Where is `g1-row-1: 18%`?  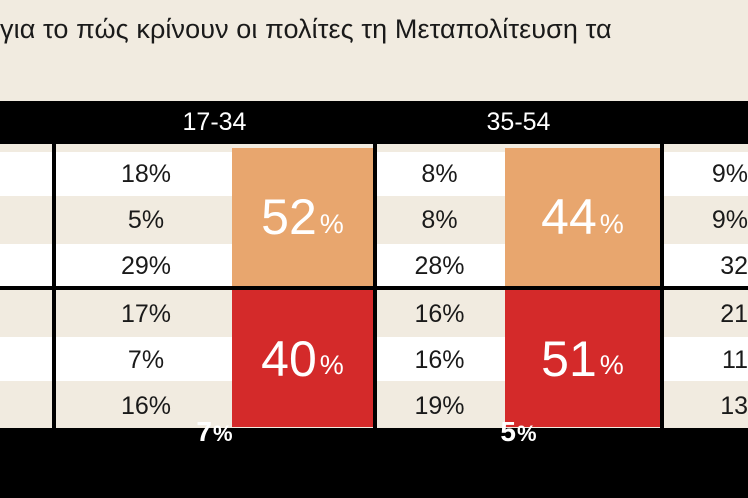 g1-row-1: 18% is located at coordinates (146, 173).